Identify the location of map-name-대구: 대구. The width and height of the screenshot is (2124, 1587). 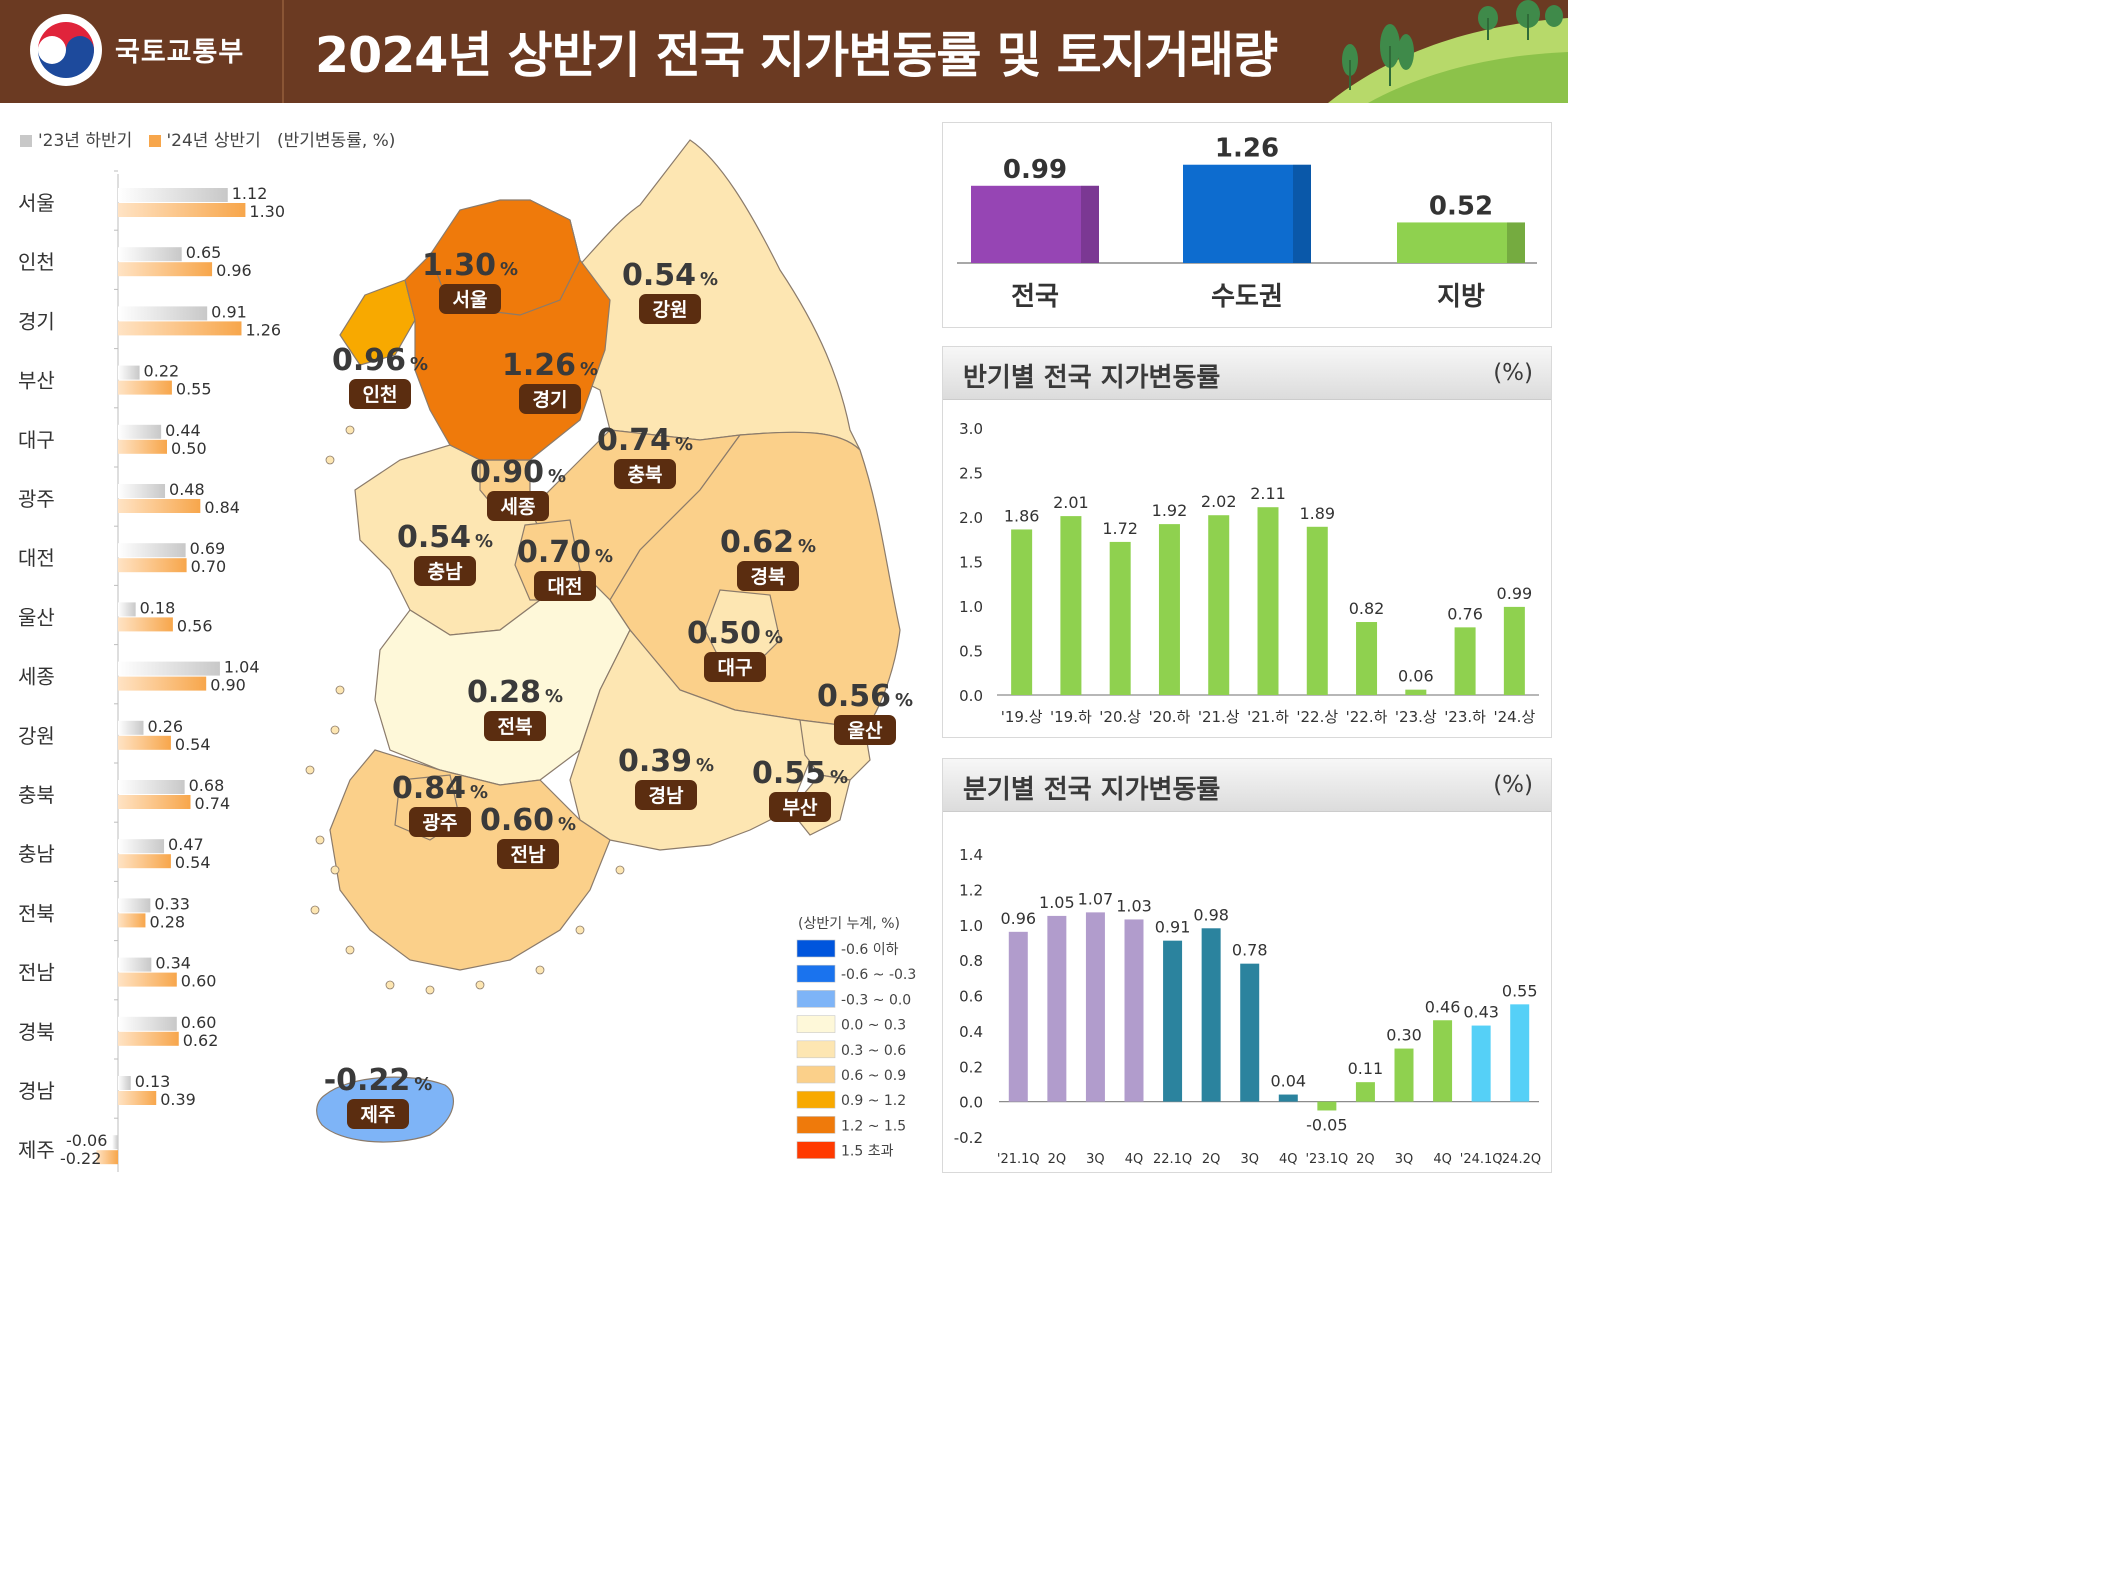
(735, 668).